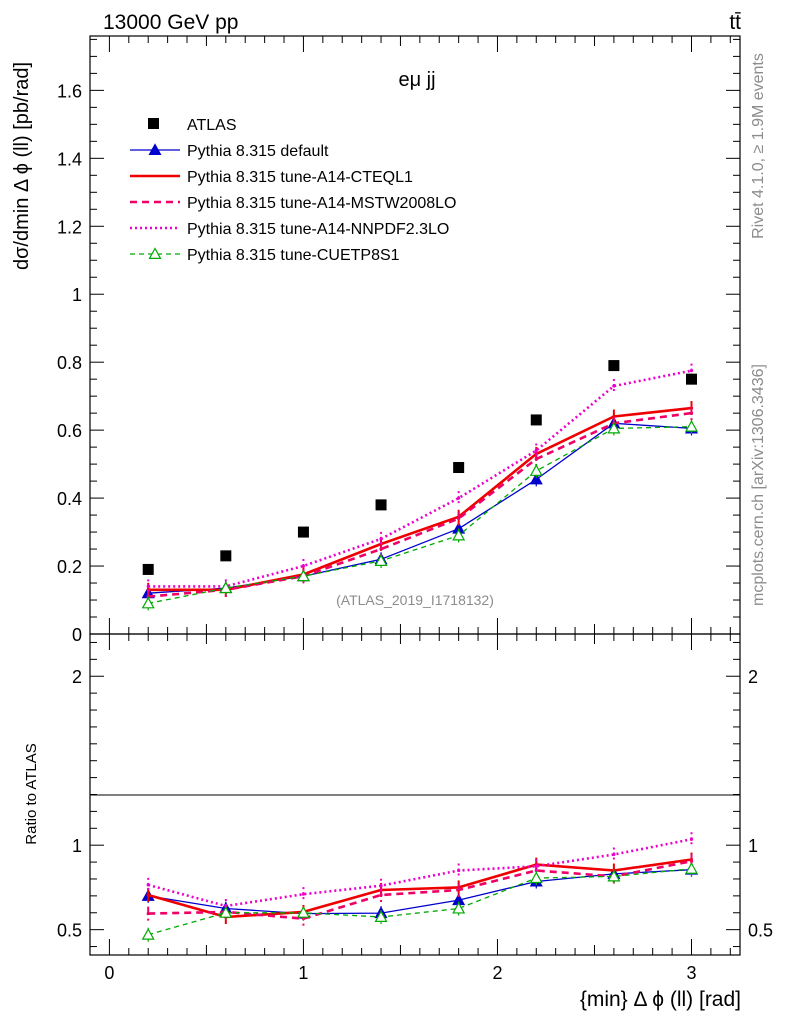 The height and width of the screenshot is (1024, 786). I want to click on ratio-y-axis-label: Ratio to ATLAS, so click(31, 793).